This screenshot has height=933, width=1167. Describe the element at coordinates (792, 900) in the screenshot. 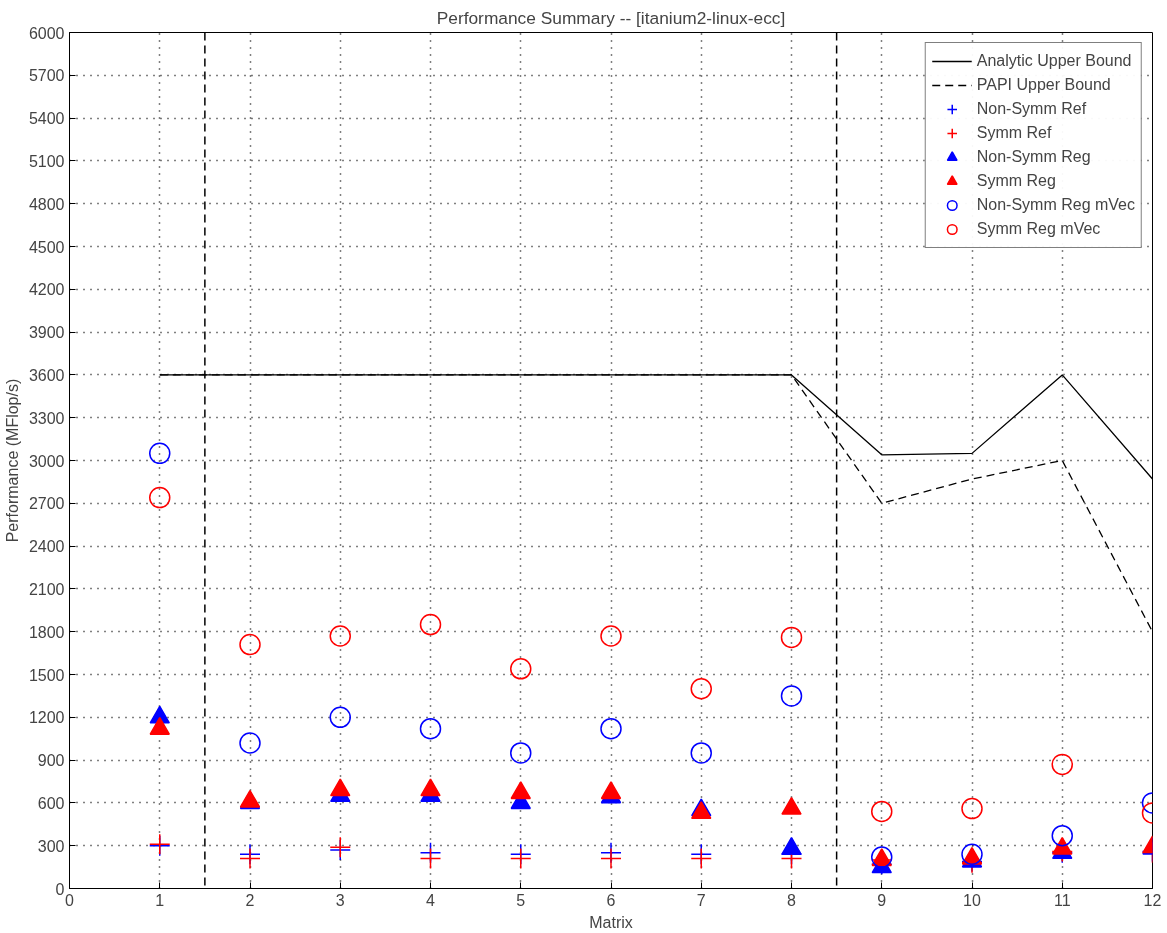

I see `x-tick-label: 8` at that location.